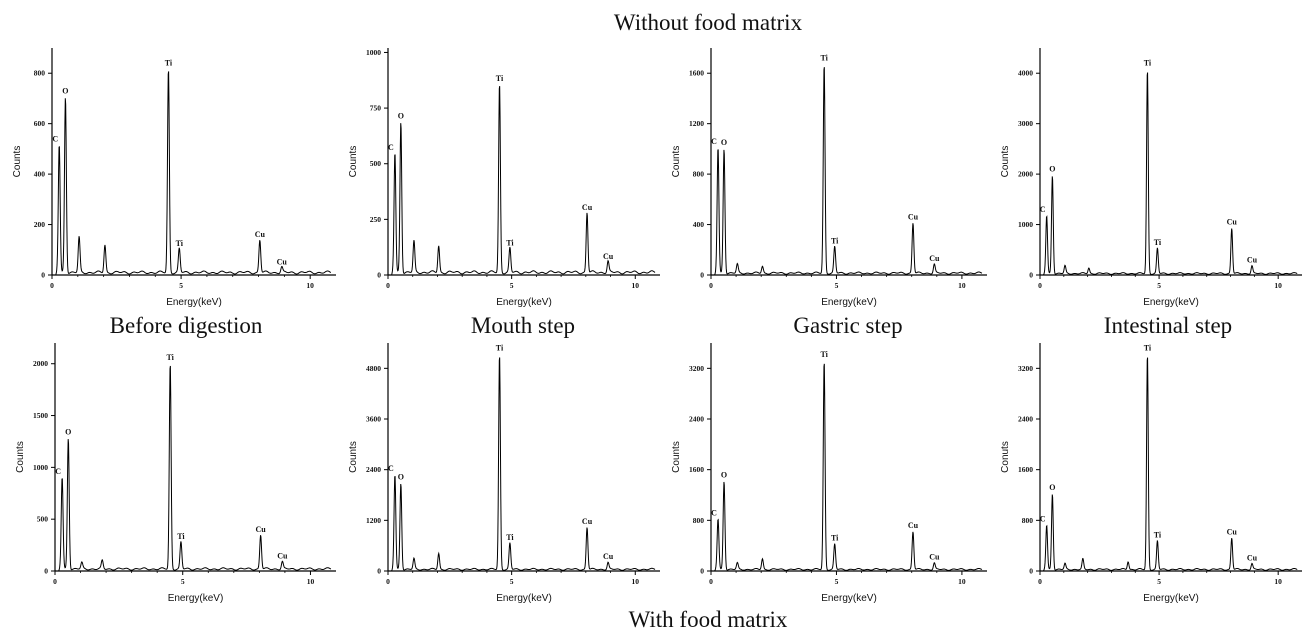 The width and height of the screenshot is (1306, 633). I want to click on y-tick-label: 1200, so click(373, 520).